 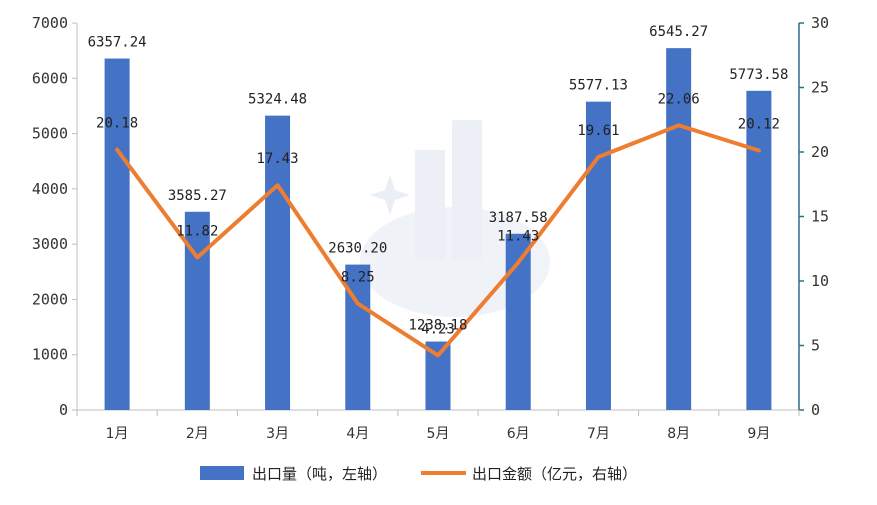 I want to click on line-value-label: 11.82, so click(x=197, y=232).